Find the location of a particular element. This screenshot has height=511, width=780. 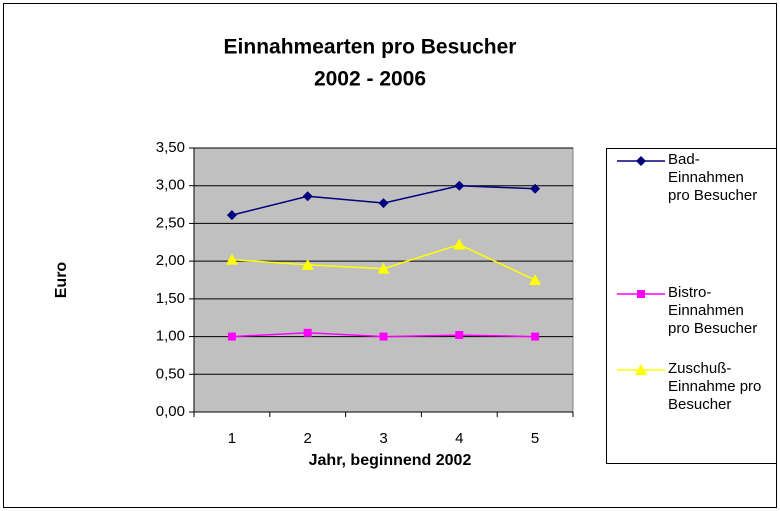

y-tick-label: 2,00 is located at coordinates (170, 260).